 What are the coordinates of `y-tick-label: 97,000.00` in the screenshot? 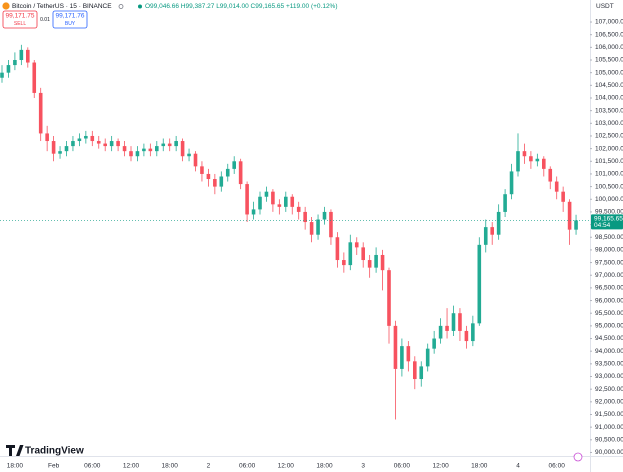 It's located at (609, 275).